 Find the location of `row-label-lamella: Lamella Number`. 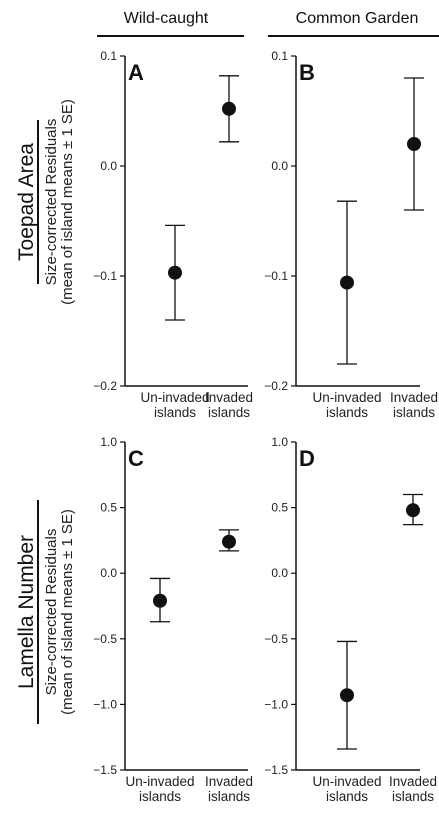

row-label-lamella: Lamella Number is located at coordinates (26, 612).